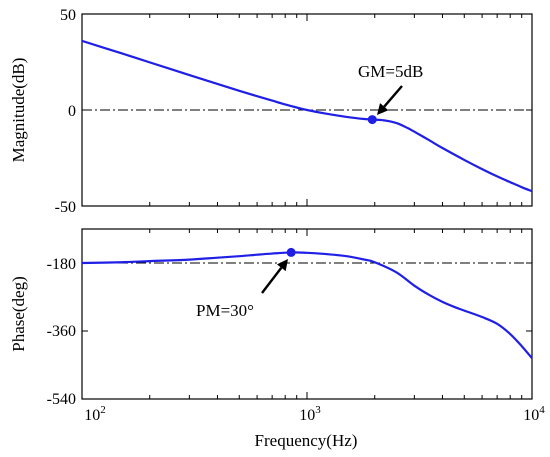  I want to click on xtick-100-exponent: 2, so click(103, 410).